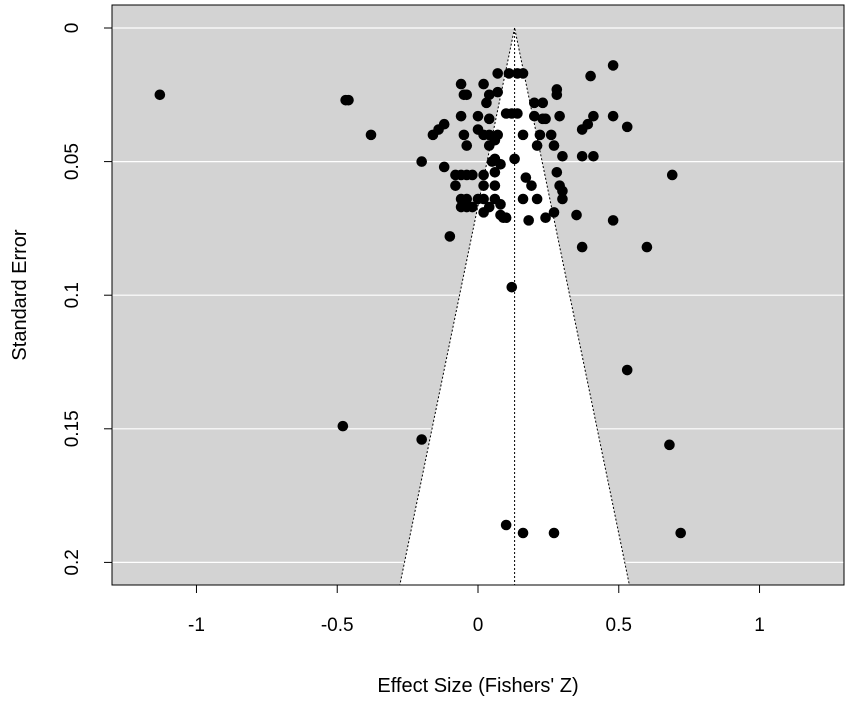  I want to click on x-axis-title: Effect Size (Fishers' Z), so click(477, 686).